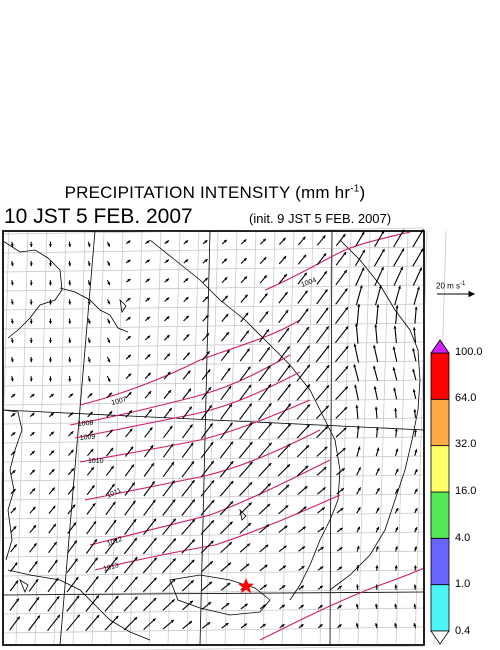 The width and height of the screenshot is (500, 650). Describe the element at coordinates (32, 289) in the screenshot. I see `korea-coast` at that location.